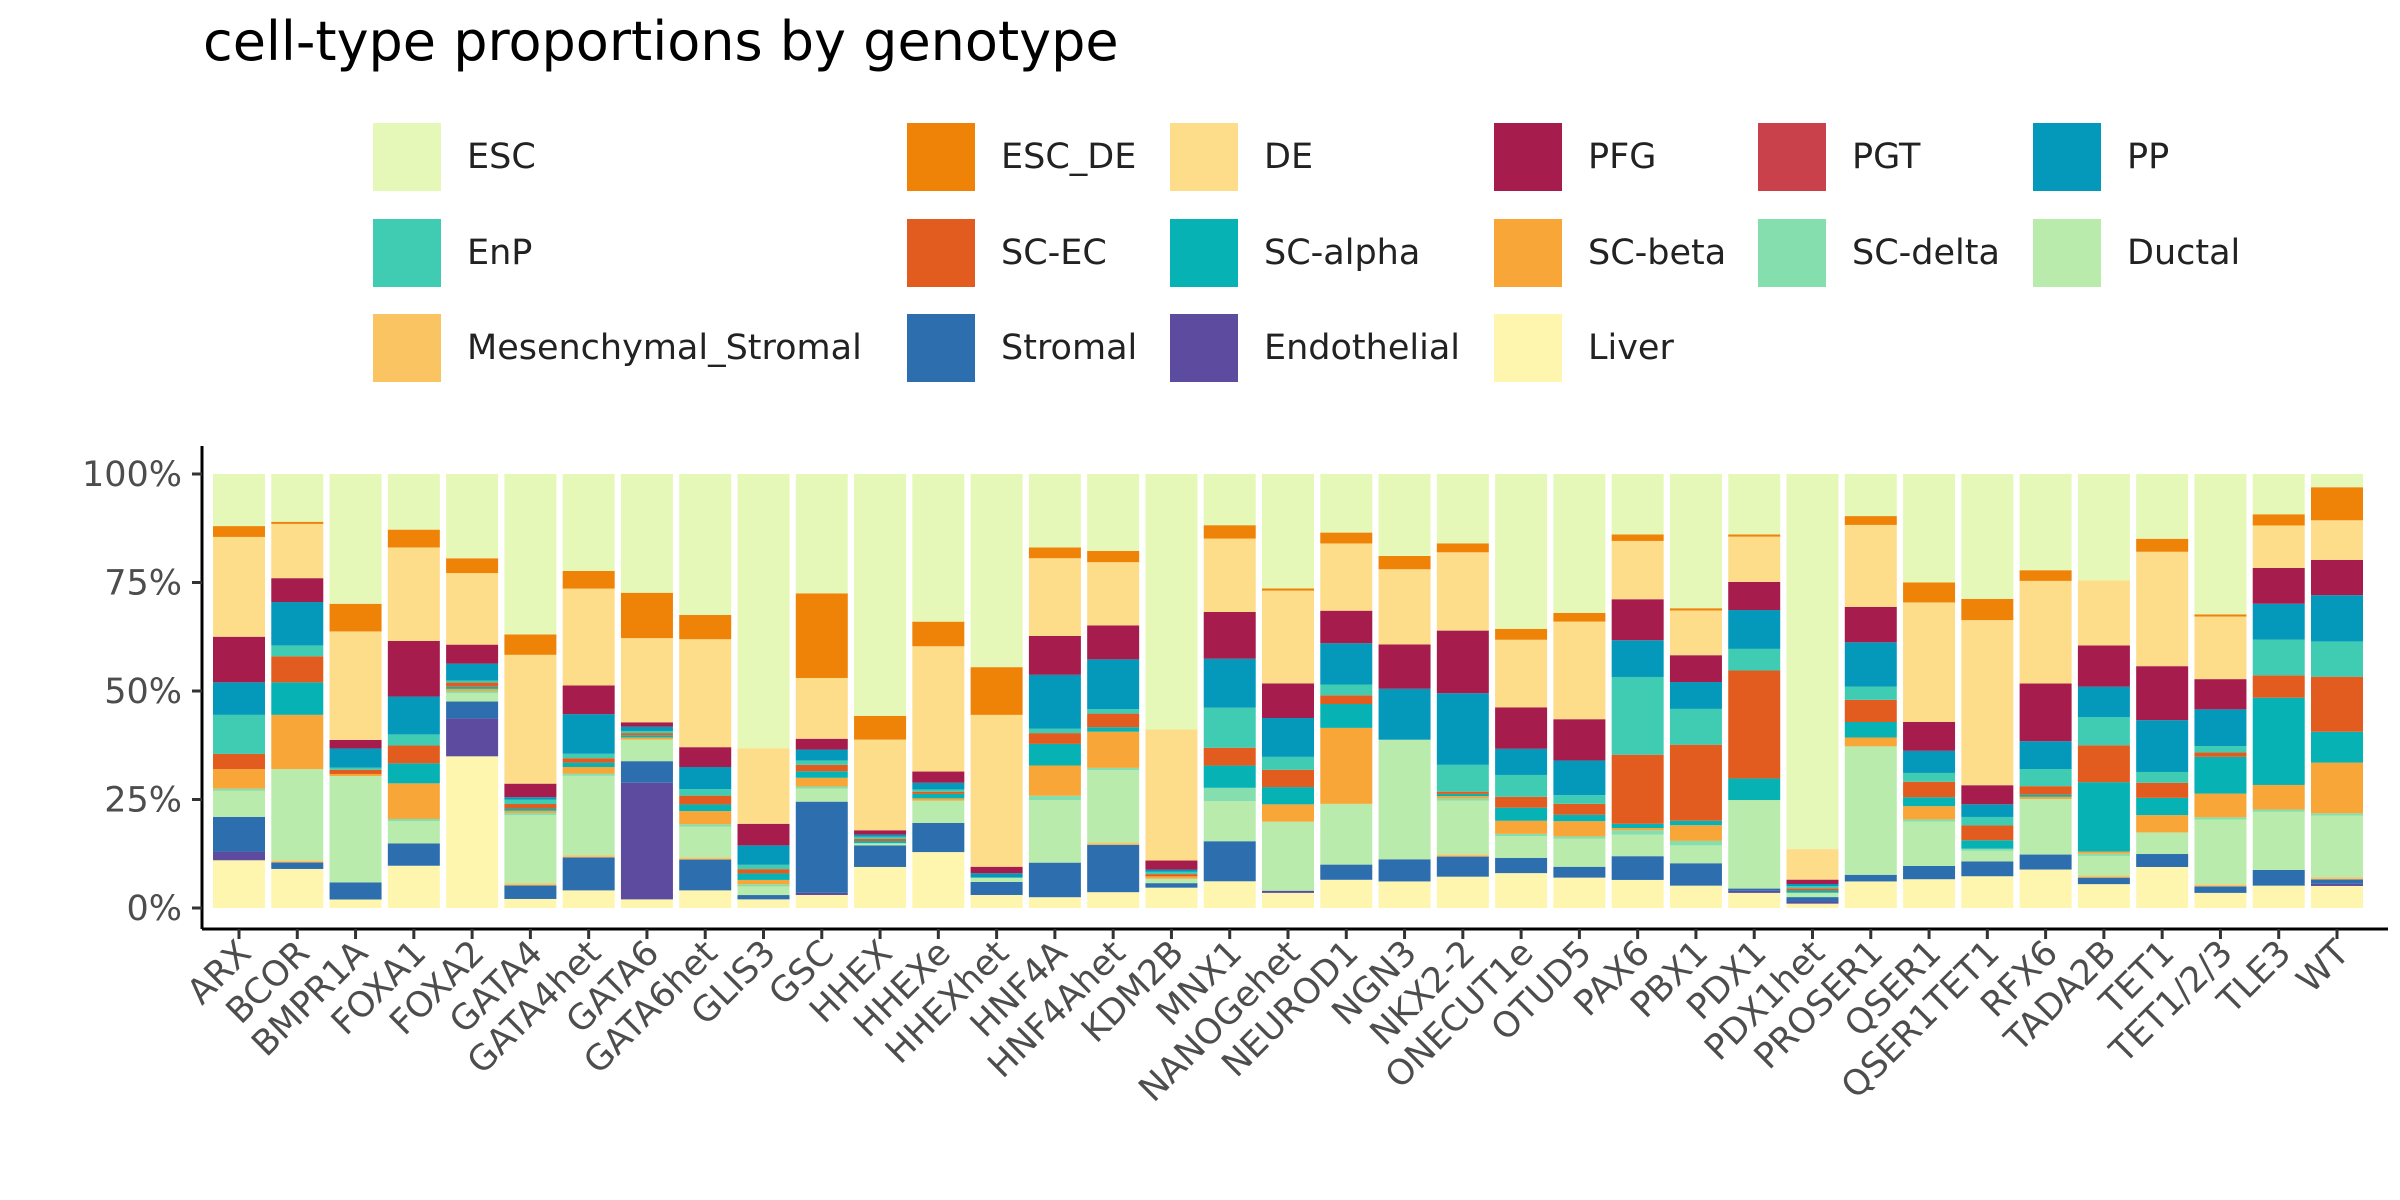 This screenshot has width=2400, height=1200. Describe the element at coordinates (880, 837) in the screenshot. I see `bar-segment-hhex-enp` at that location.